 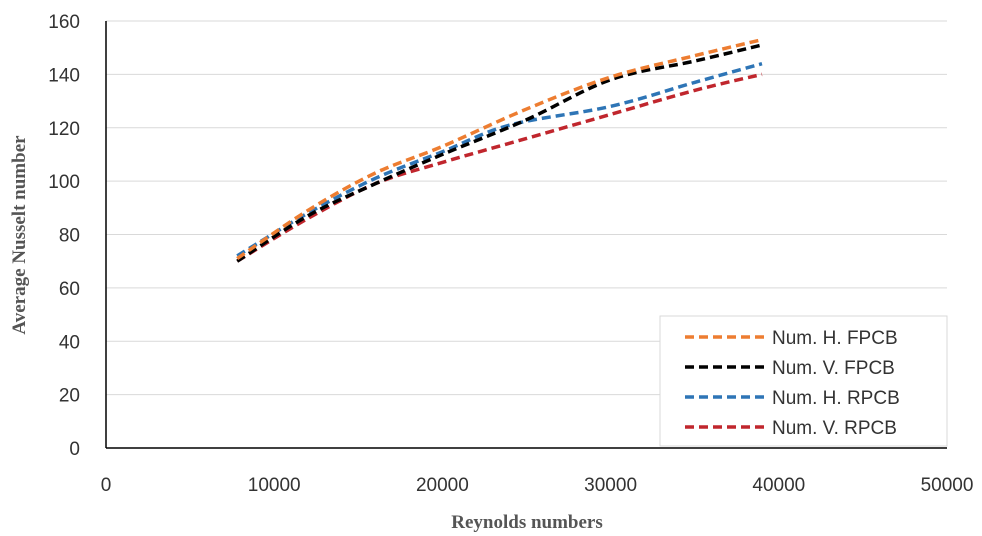 I want to click on y-tick-label: 80, so click(x=69, y=236).